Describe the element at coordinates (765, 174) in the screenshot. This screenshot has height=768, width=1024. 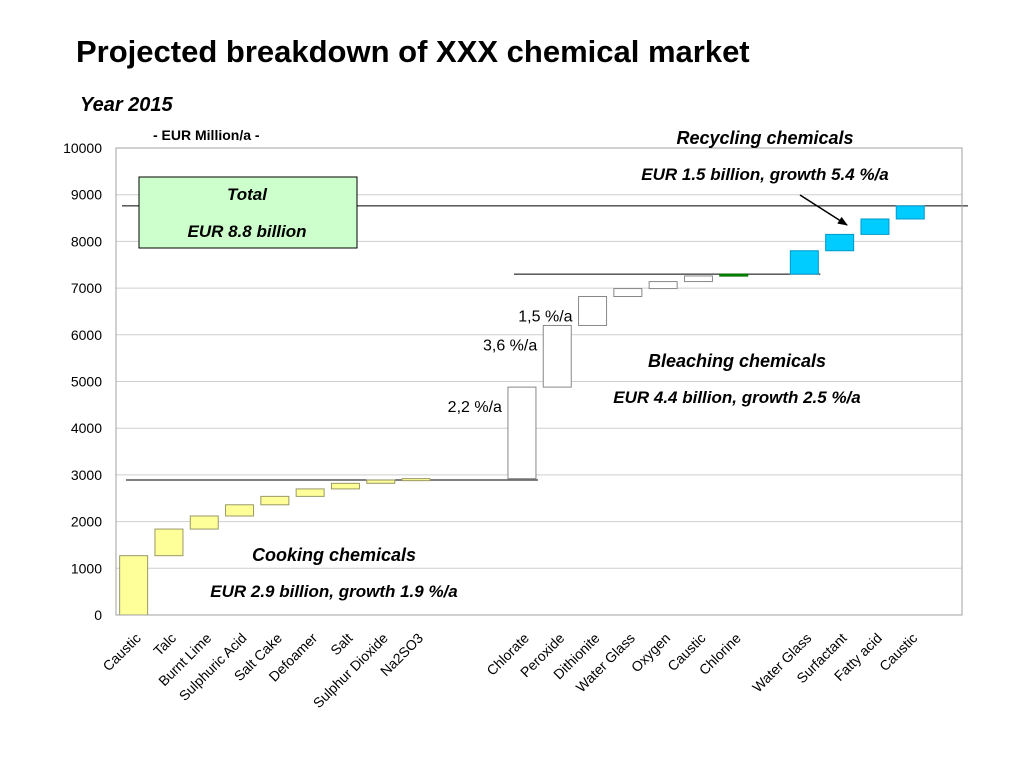
I see `recycling-detail: EUR 1.5 billion, growth 5.4 %/a` at that location.